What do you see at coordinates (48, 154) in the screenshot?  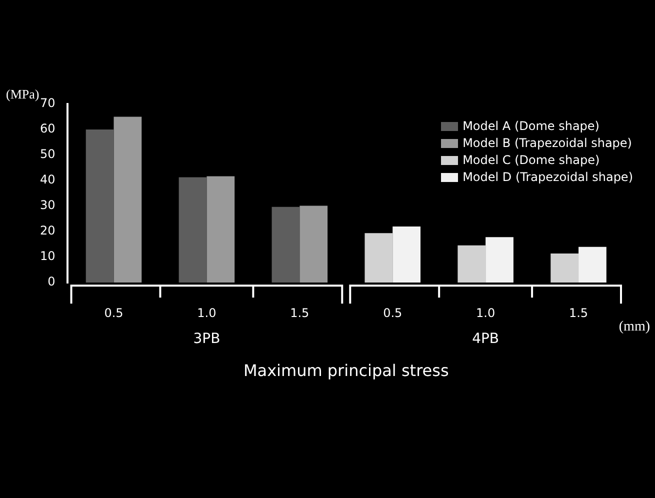 I see `y-tick-label: 50` at bounding box center [48, 154].